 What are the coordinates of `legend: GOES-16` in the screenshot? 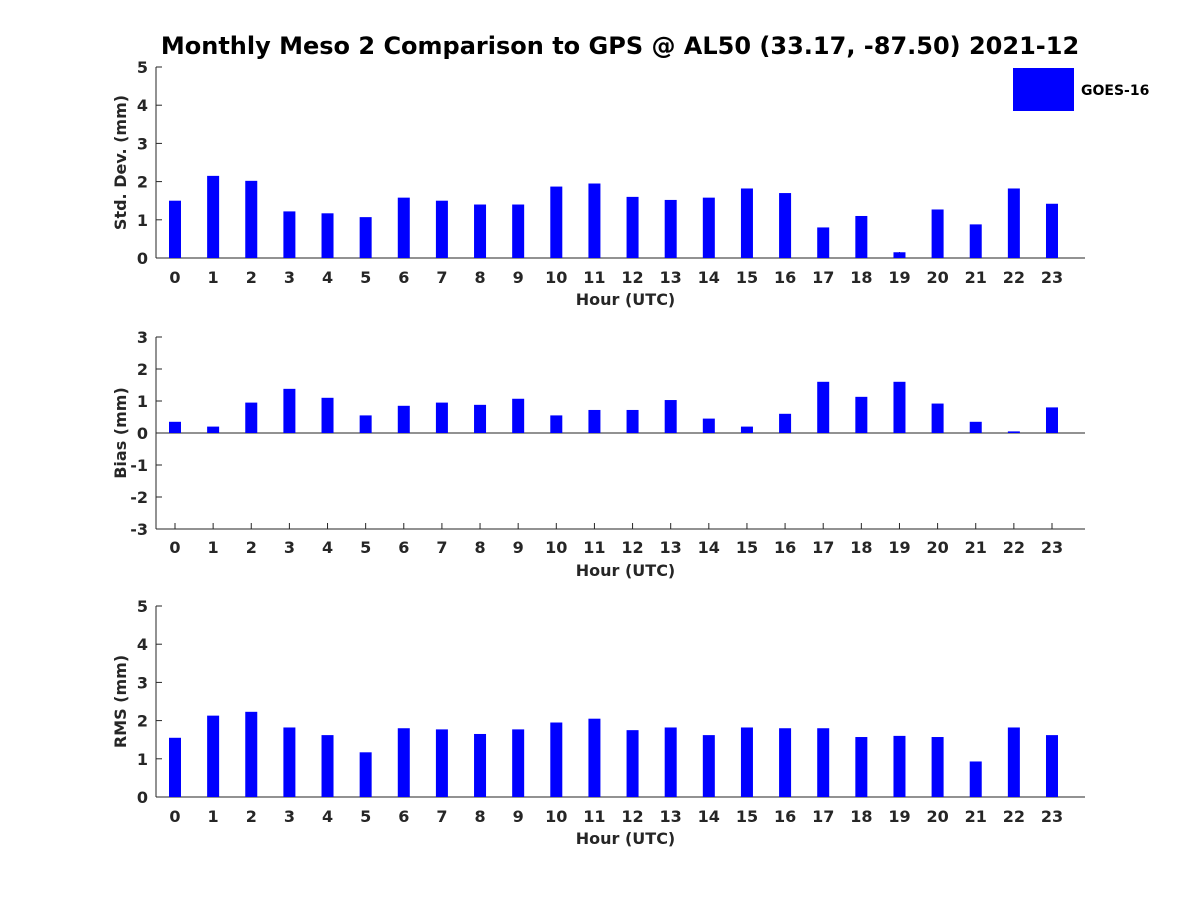 It's located at (1081, 89).